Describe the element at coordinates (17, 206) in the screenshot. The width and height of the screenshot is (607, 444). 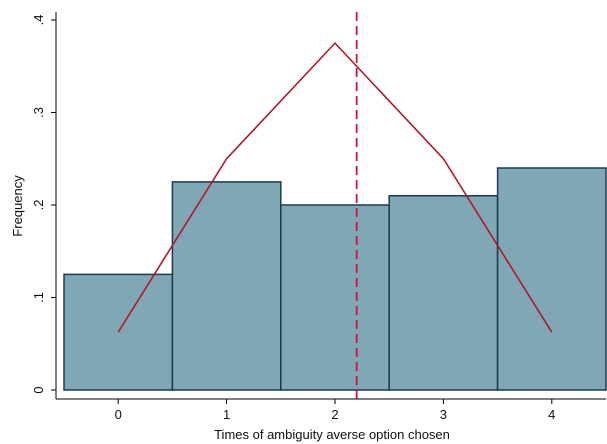
I see `y-axis-title: Frequency` at that location.